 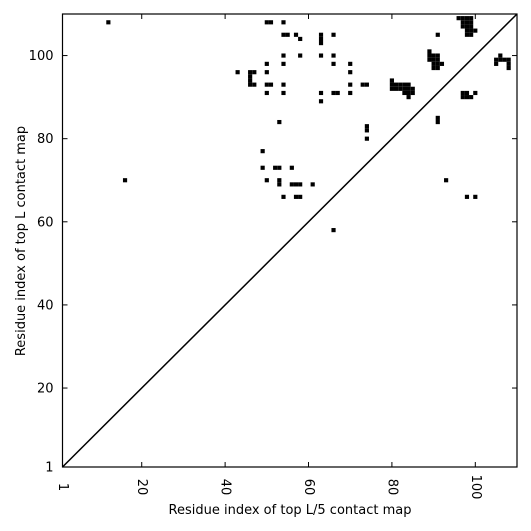 What do you see at coordinates (45, 305) in the screenshot?
I see `y-tick-label: 40` at bounding box center [45, 305].